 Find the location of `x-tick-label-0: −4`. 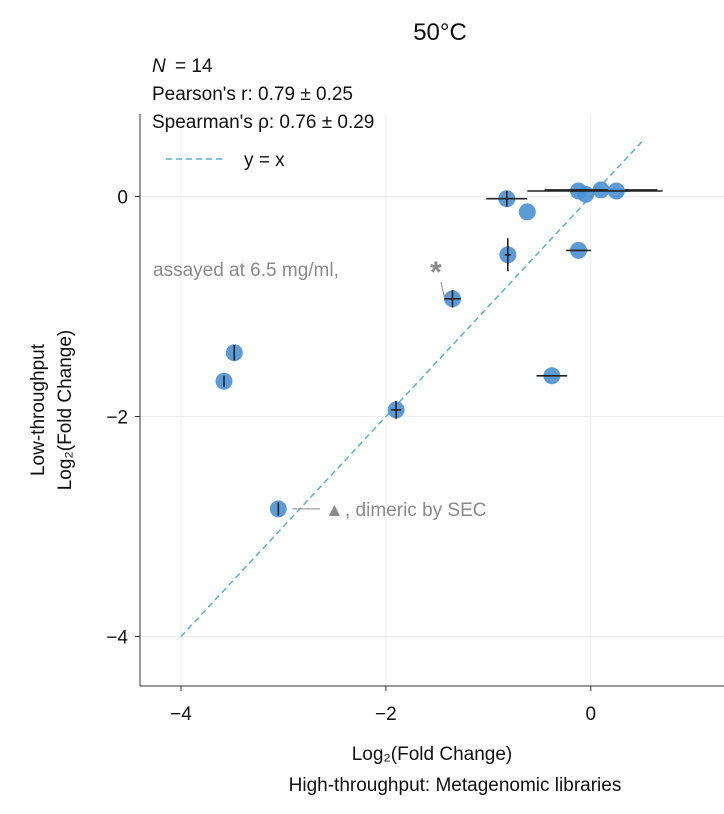

x-tick-label-0: −4 is located at coordinates (181, 714).